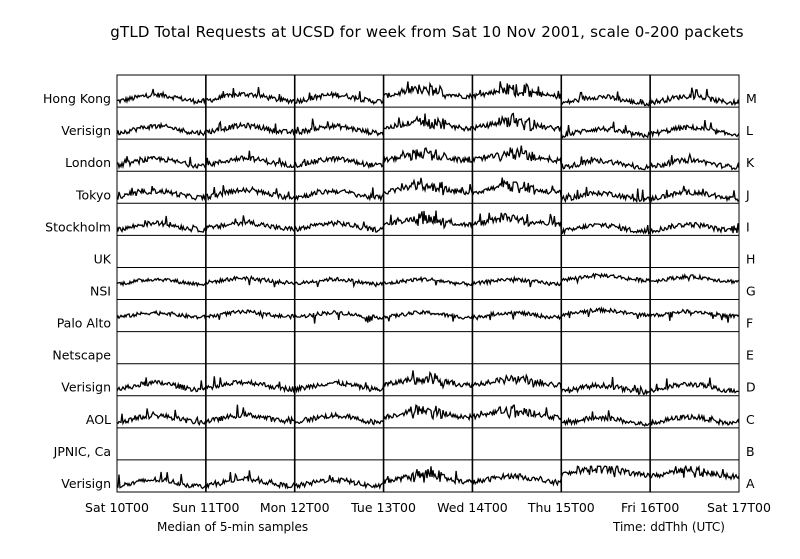 The width and height of the screenshot is (800, 559). Describe the element at coordinates (750, 419) in the screenshot. I see `row-letter: C` at that location.